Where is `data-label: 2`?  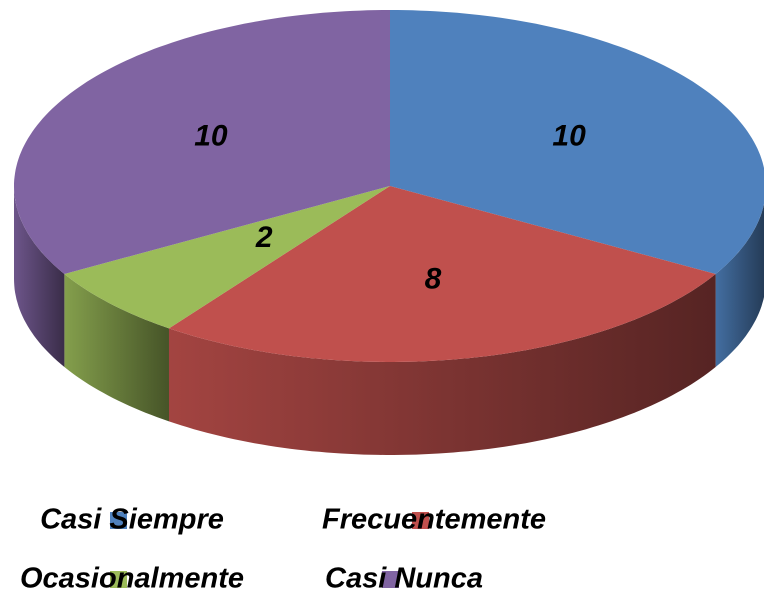
data-label: 2 is located at coordinates (264, 237).